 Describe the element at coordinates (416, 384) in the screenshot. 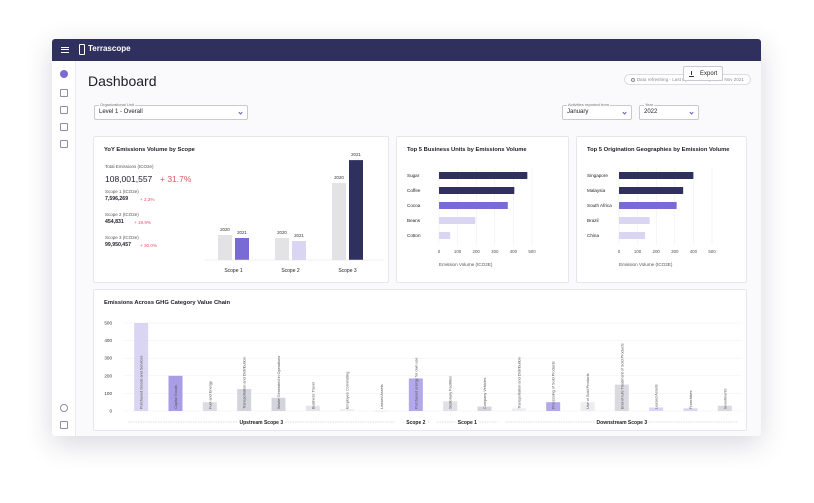

I see `category-label: Purchased energy for own use` at that location.